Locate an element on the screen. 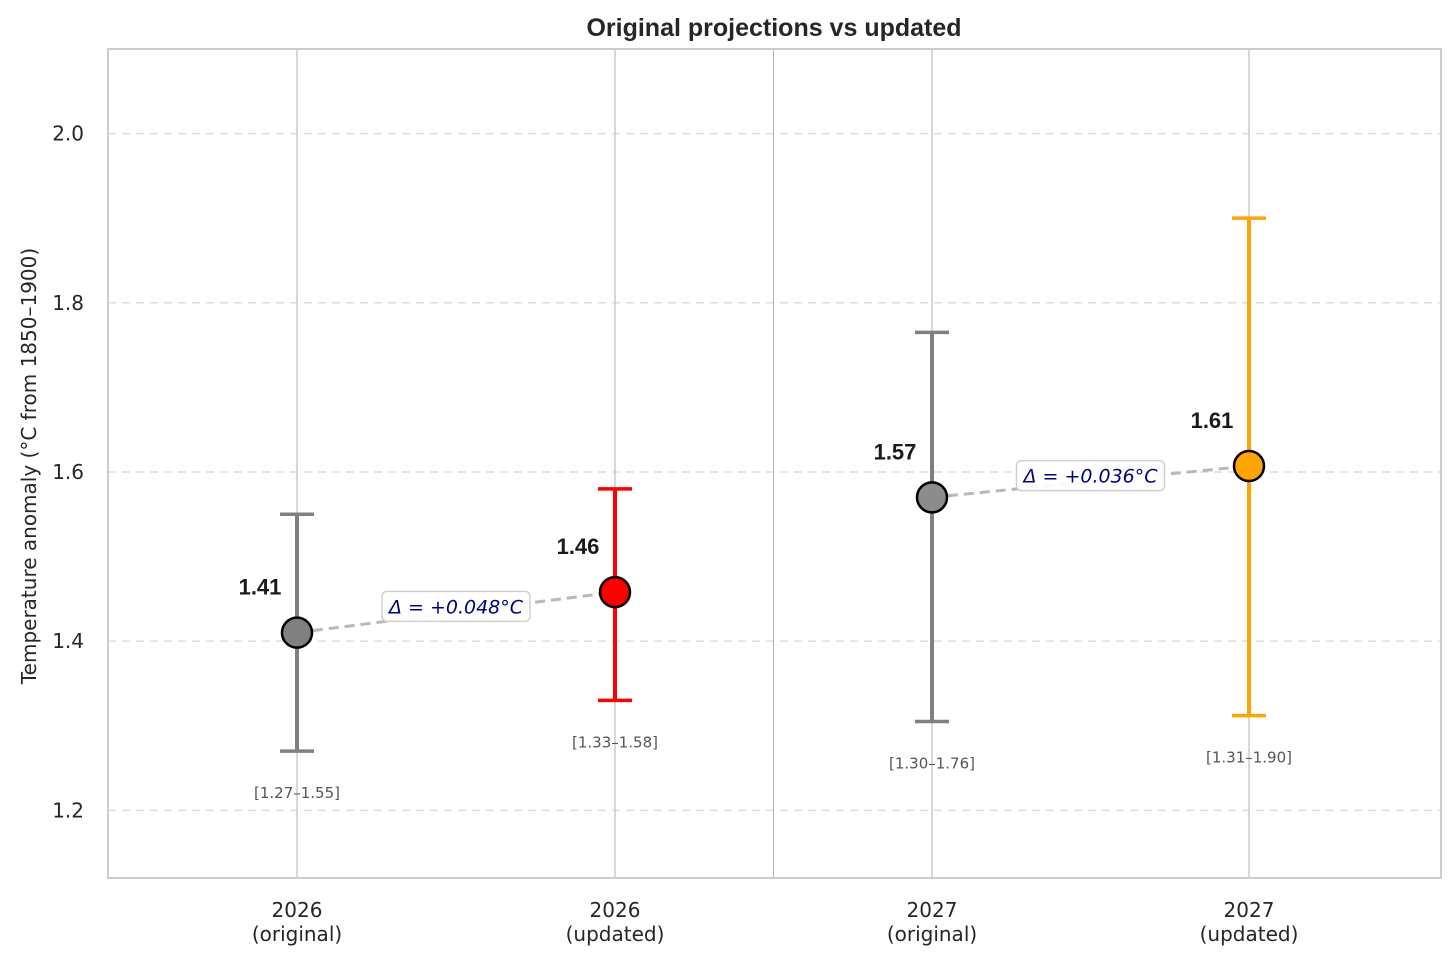 The width and height of the screenshot is (1456, 961). delta-label: Δ = +0.036°C is located at coordinates (1089, 477).